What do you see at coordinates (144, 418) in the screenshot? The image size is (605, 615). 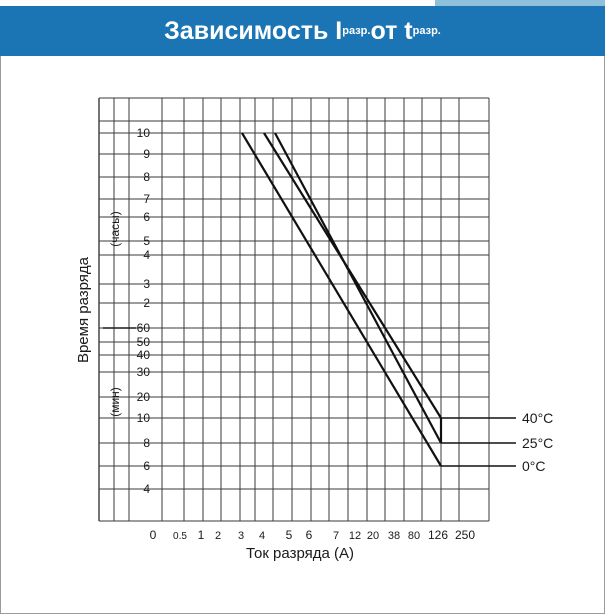 I see `y-tick-label-minutes: 10` at bounding box center [144, 418].